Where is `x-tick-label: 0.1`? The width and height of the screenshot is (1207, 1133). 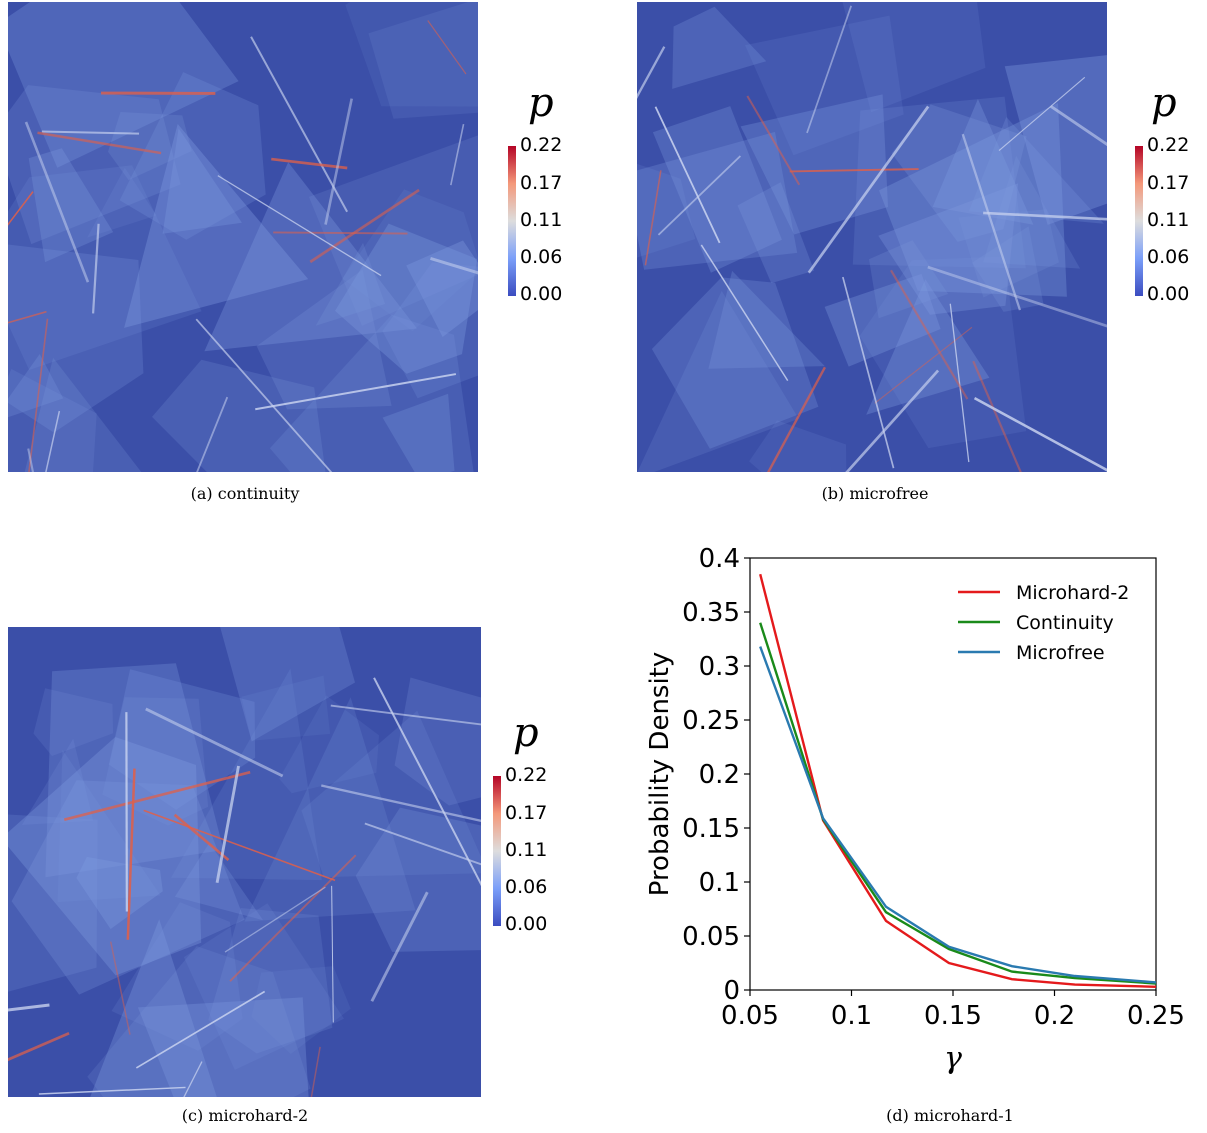
x-tick-label: 0.1 is located at coordinates (851, 1016).